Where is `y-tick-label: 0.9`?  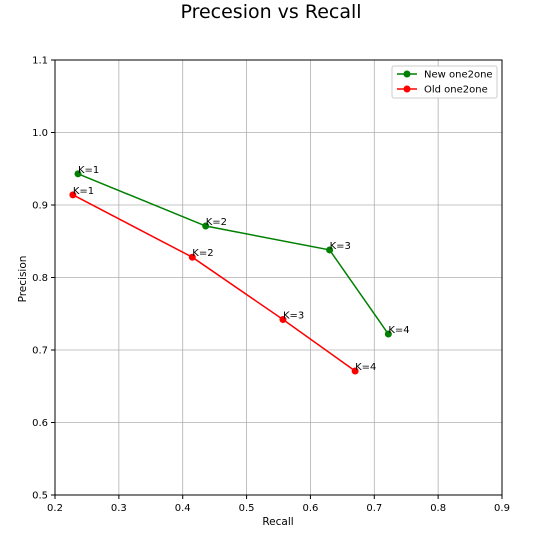
y-tick-label: 0.9 is located at coordinates (40, 206).